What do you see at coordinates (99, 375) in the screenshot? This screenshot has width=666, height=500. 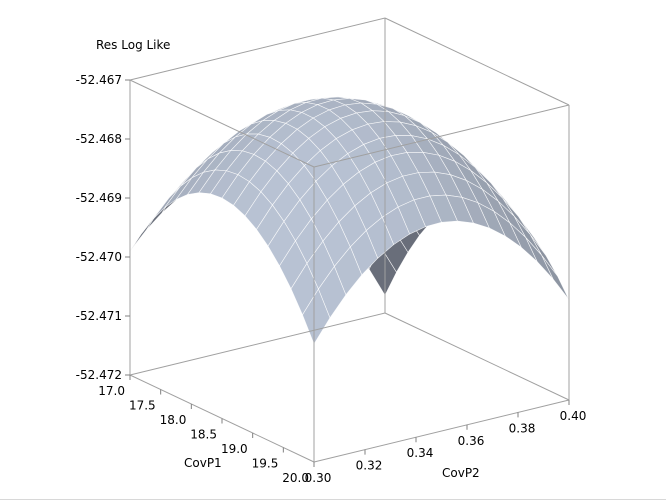 I see `z-tick-label: -52.472` at bounding box center [99, 375].